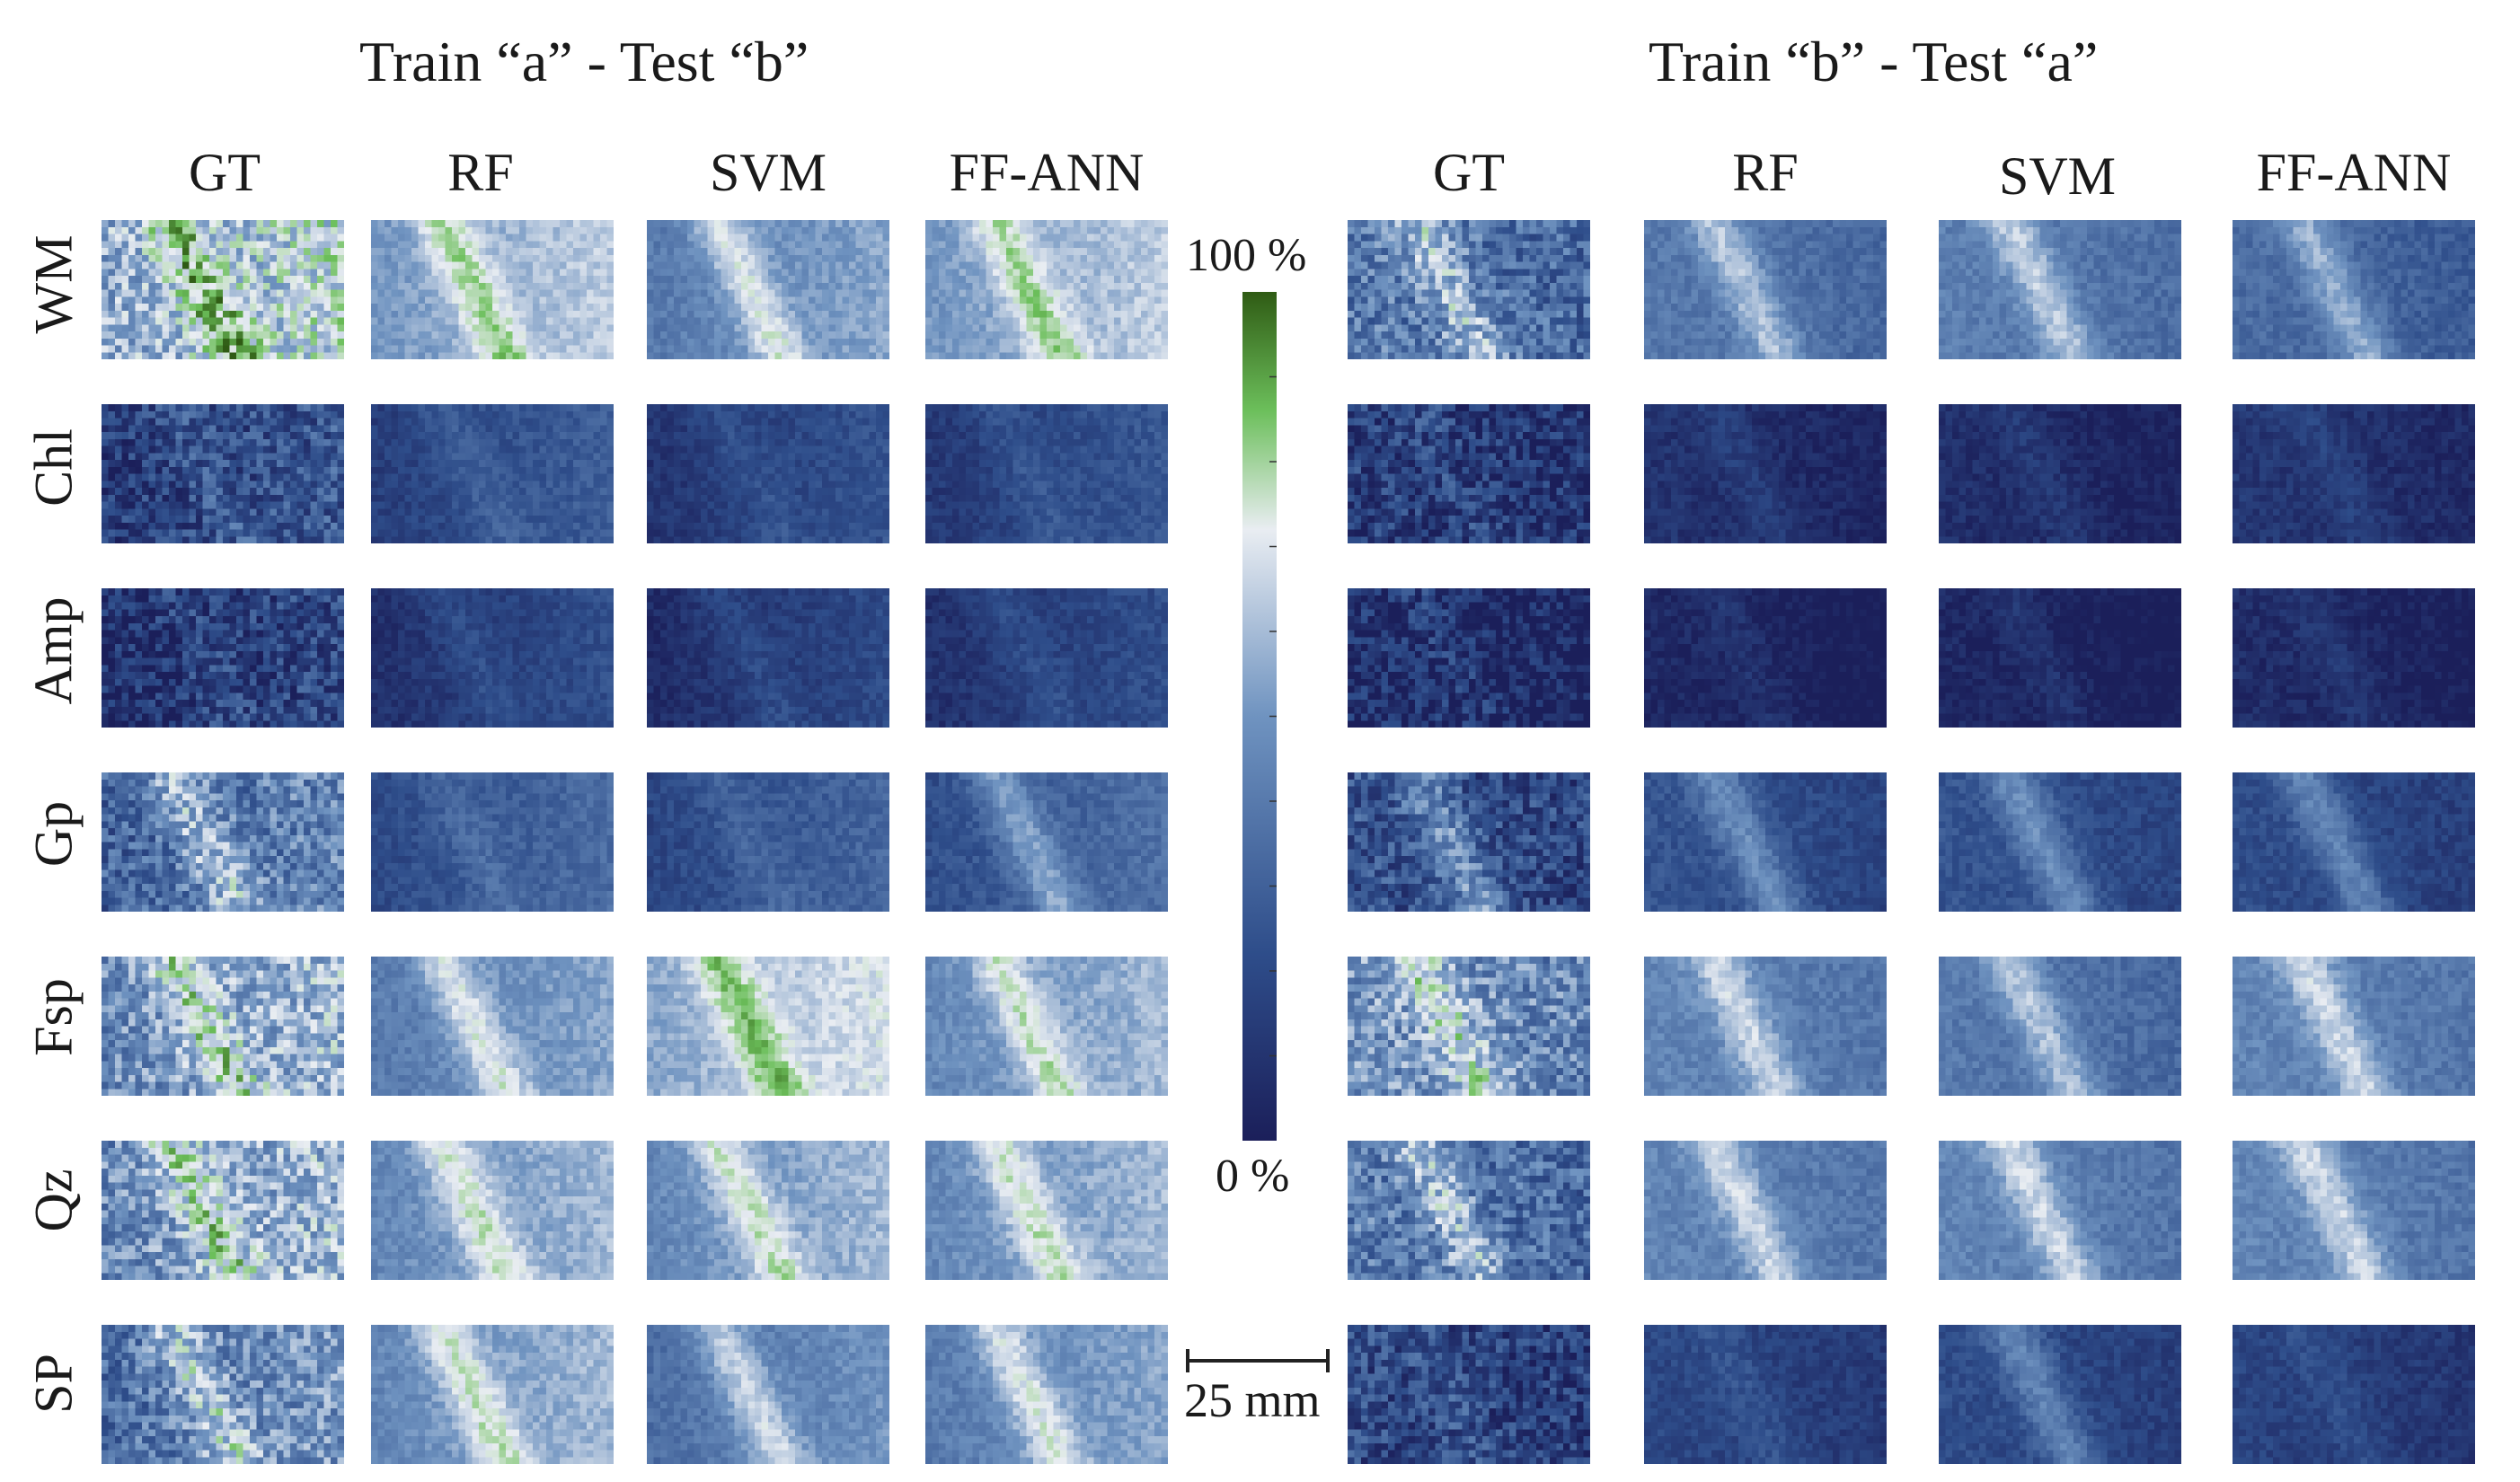 Image resolution: width=2520 pixels, height=1482 pixels. What do you see at coordinates (493, 1210) in the screenshot?
I see `tile-left-qz-rf` at bounding box center [493, 1210].